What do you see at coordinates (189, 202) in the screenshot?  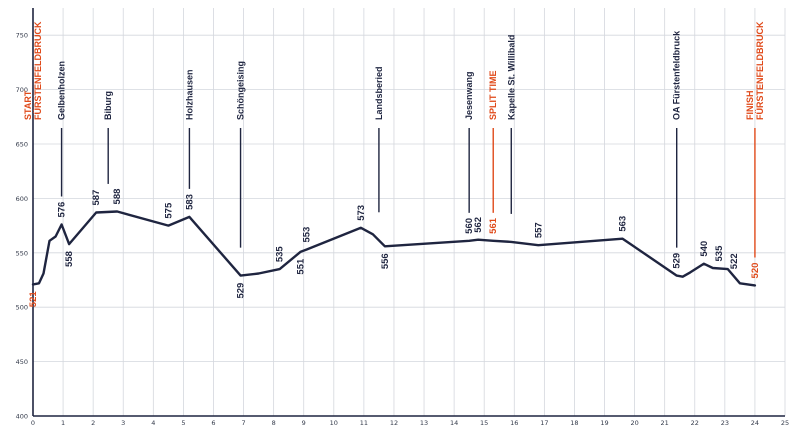 I see `point-label: 583` at bounding box center [189, 202].